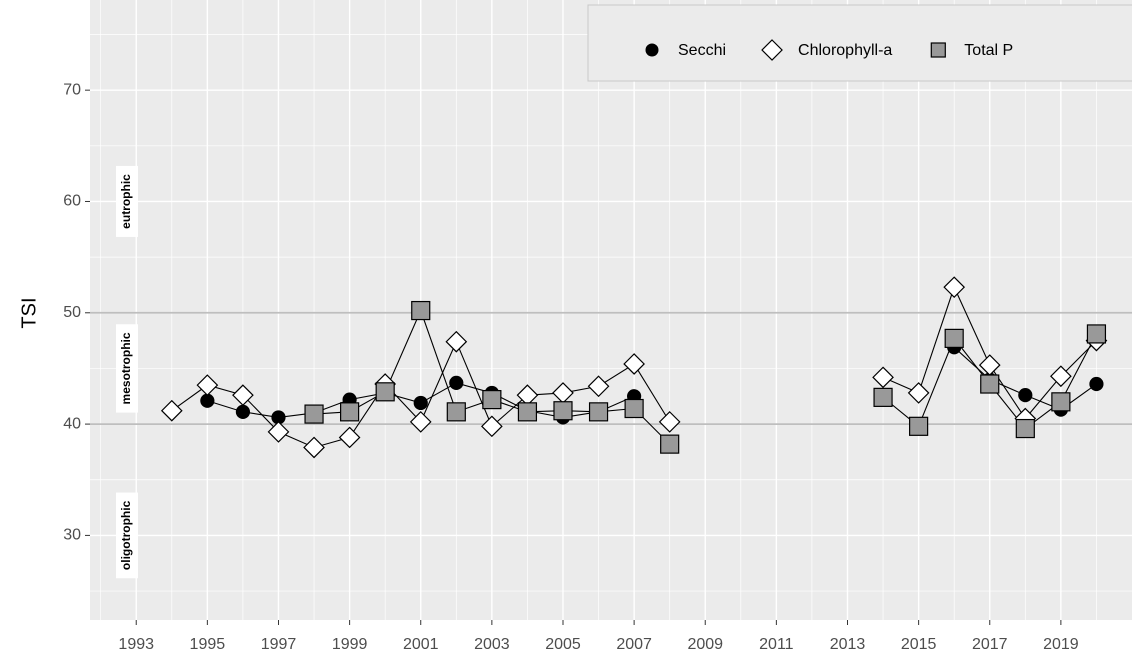 Image resolution: width=1132 pixels, height=660 pixels. I want to click on x-tick-label: 1997, so click(279, 644).